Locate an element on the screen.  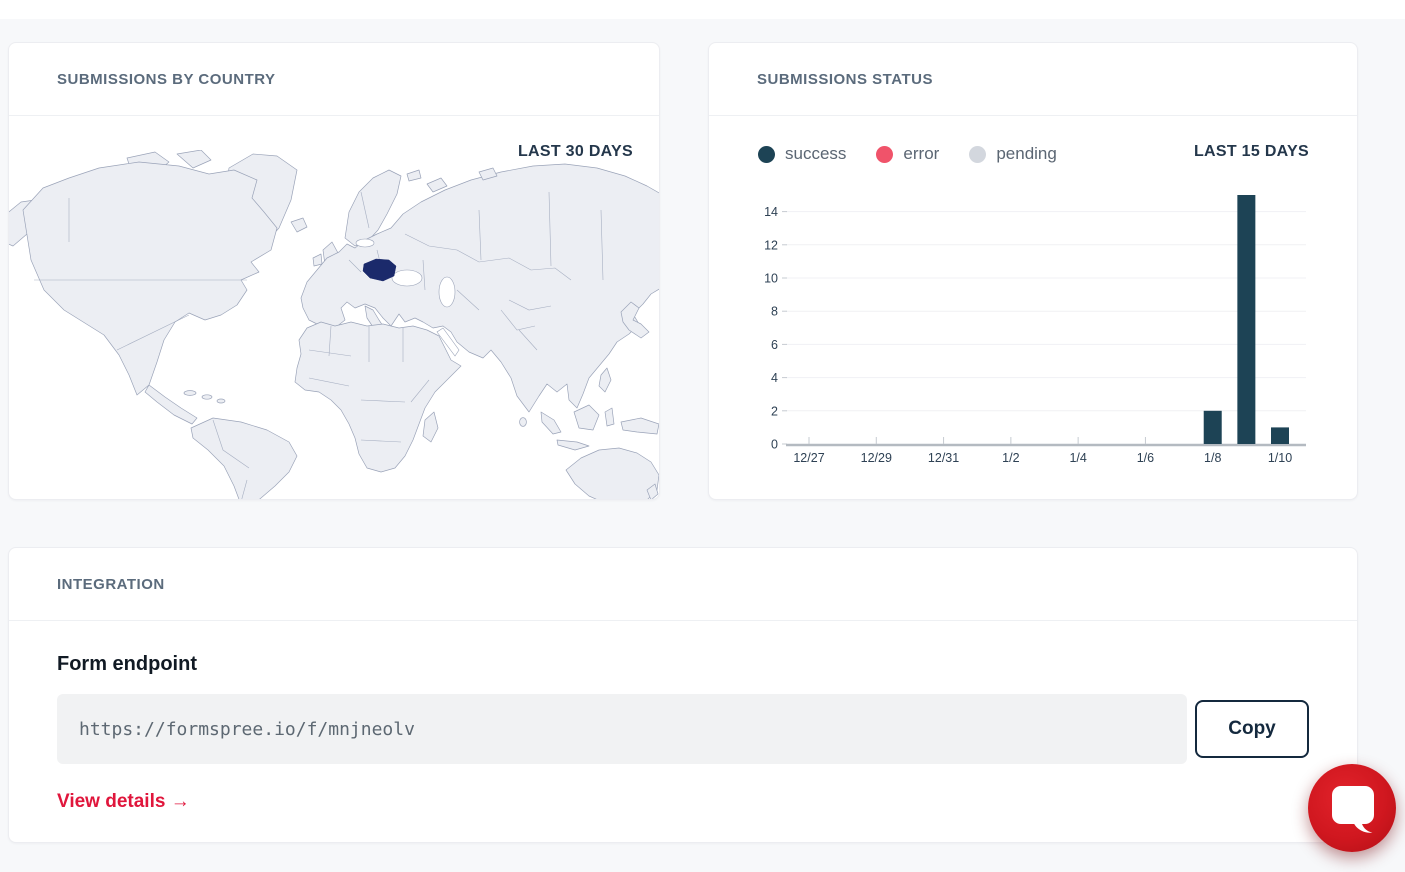
integration-card-header: INTEGRATION is located at coordinates (683, 584).